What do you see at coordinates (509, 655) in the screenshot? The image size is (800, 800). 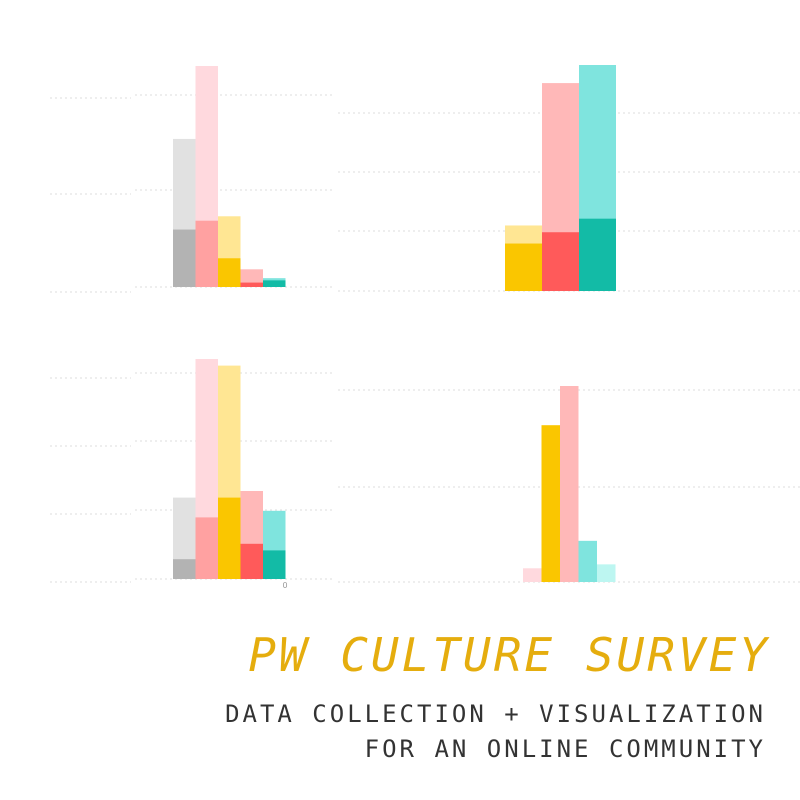 I see `page-title: PW CULTURE SURVEY` at bounding box center [509, 655].